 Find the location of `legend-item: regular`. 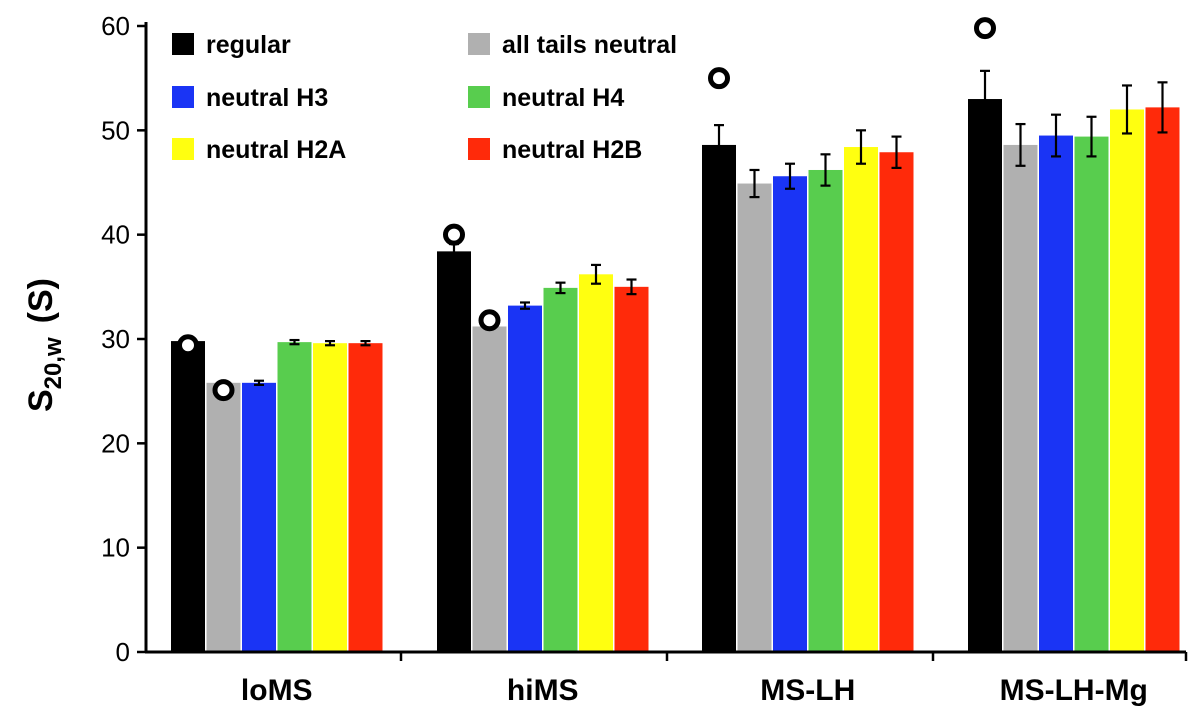

legend-item: regular is located at coordinates (231, 45).